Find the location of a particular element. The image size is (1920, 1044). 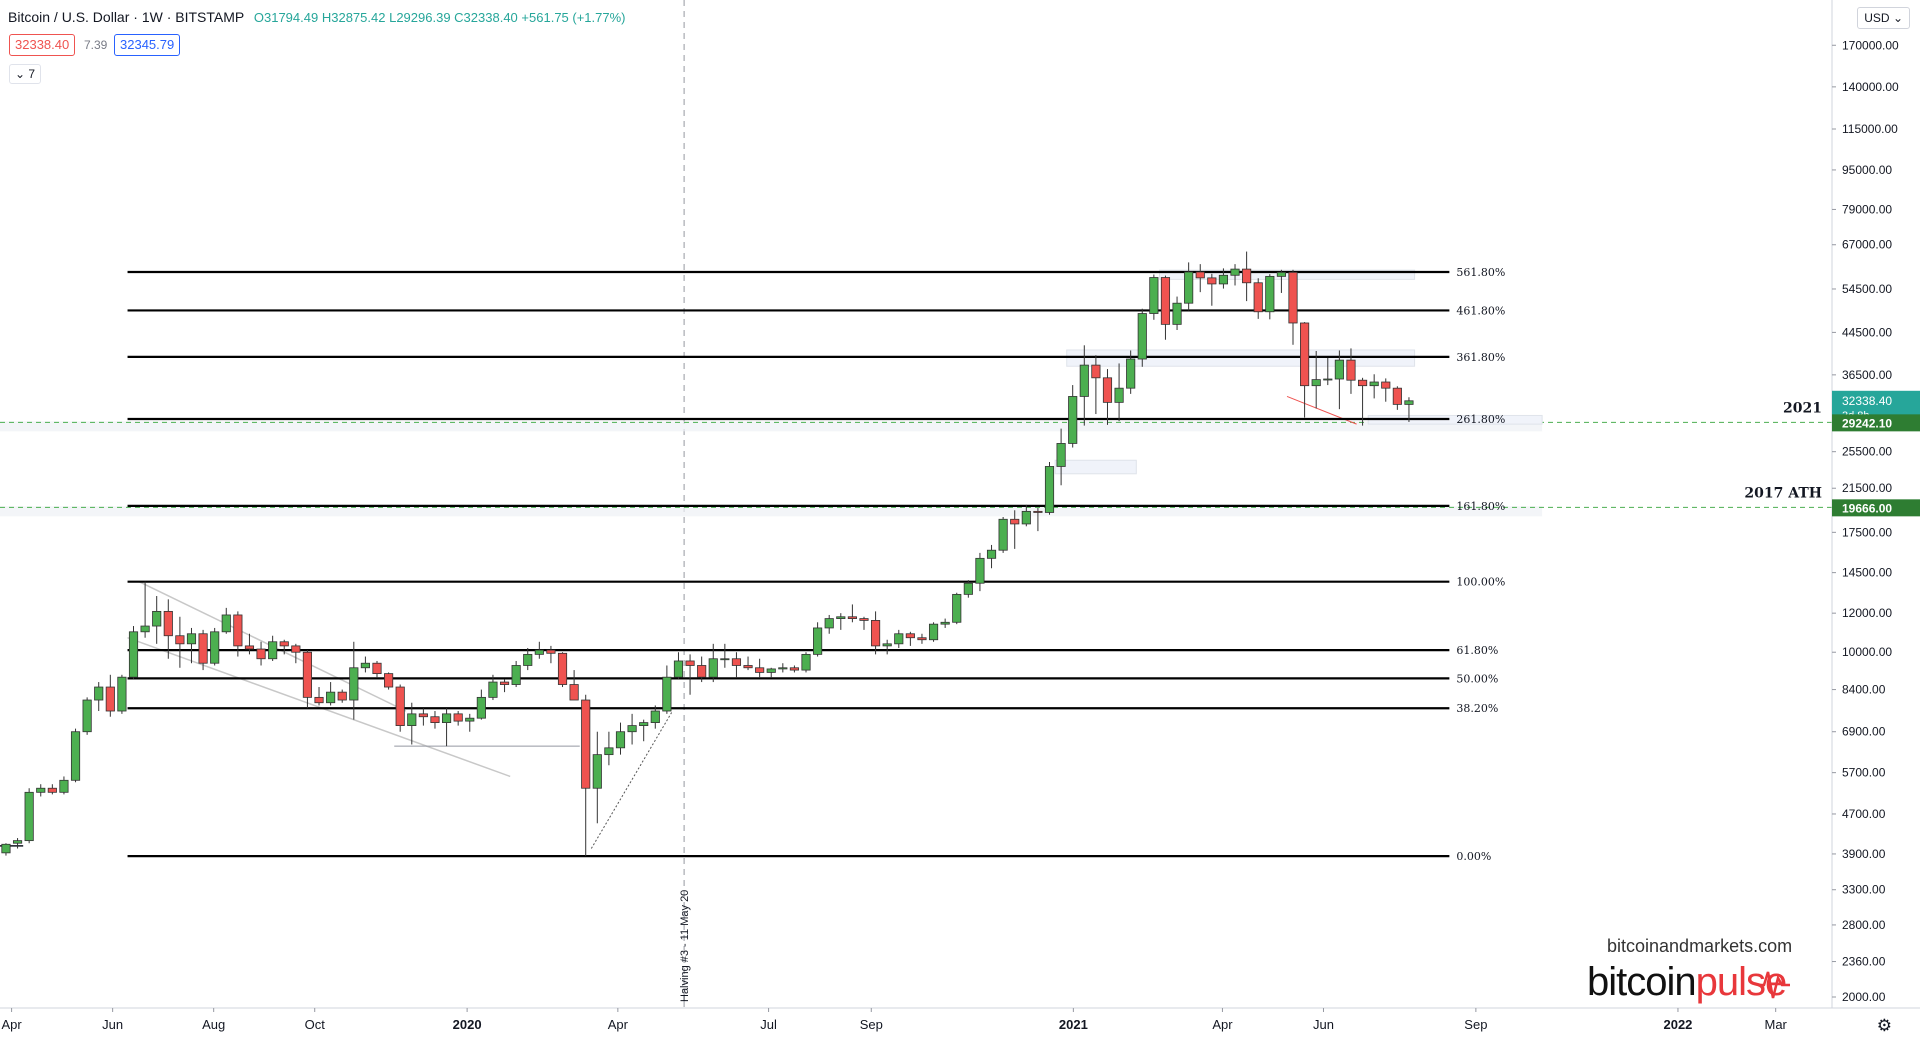

price-tick-label: 44500.00 is located at coordinates (1867, 332).